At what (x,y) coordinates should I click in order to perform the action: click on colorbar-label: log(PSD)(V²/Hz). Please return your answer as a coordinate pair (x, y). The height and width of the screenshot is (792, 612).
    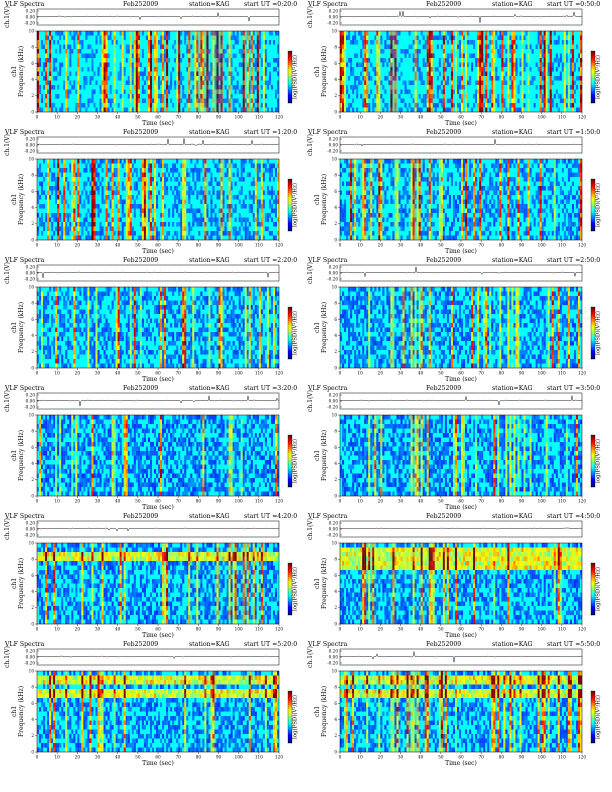
    Looking at the image, I should click on (598, 717).